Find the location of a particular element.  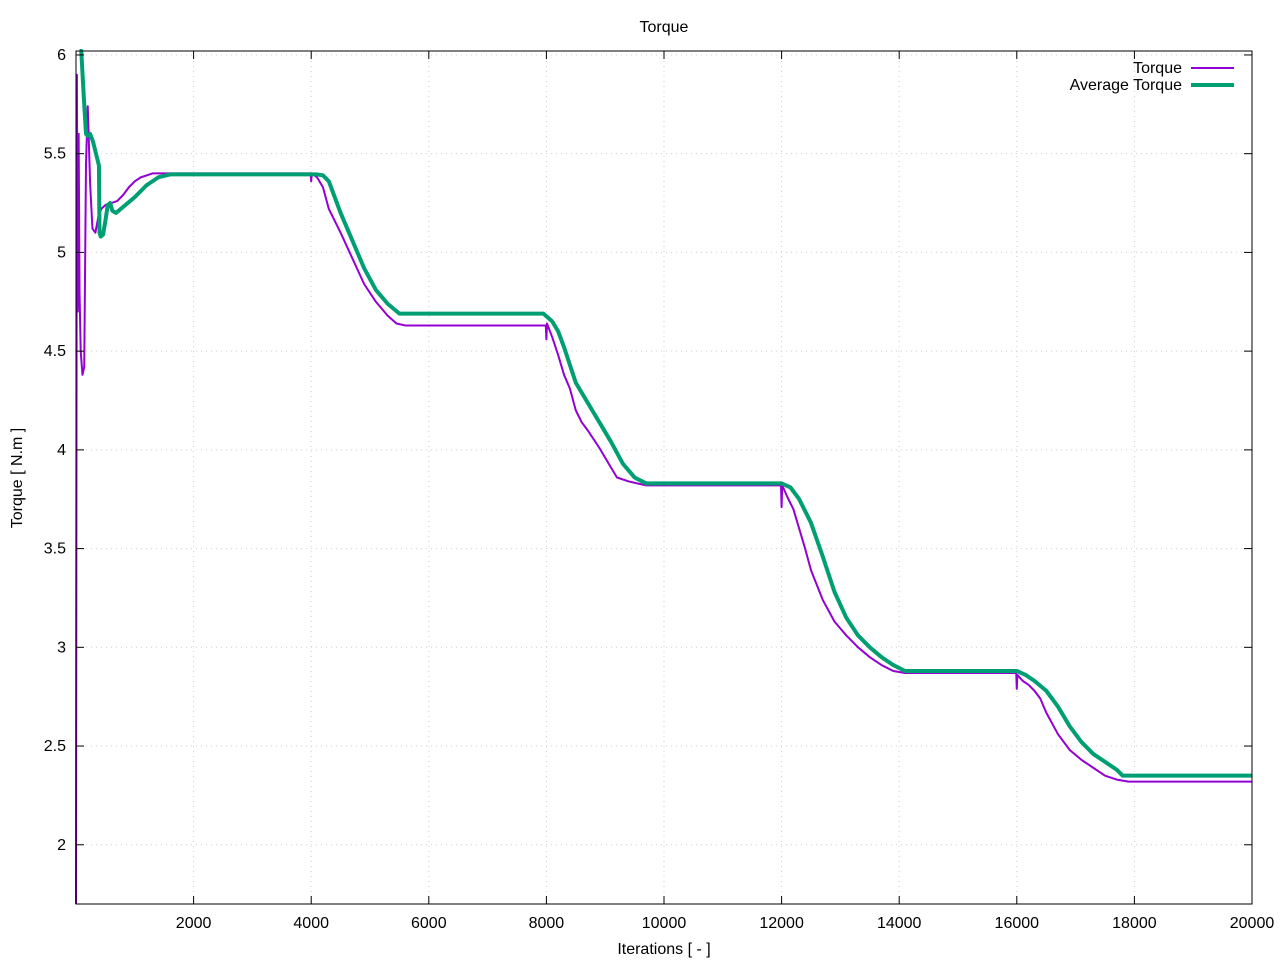

x-tick-label: 6000 is located at coordinates (429, 923).